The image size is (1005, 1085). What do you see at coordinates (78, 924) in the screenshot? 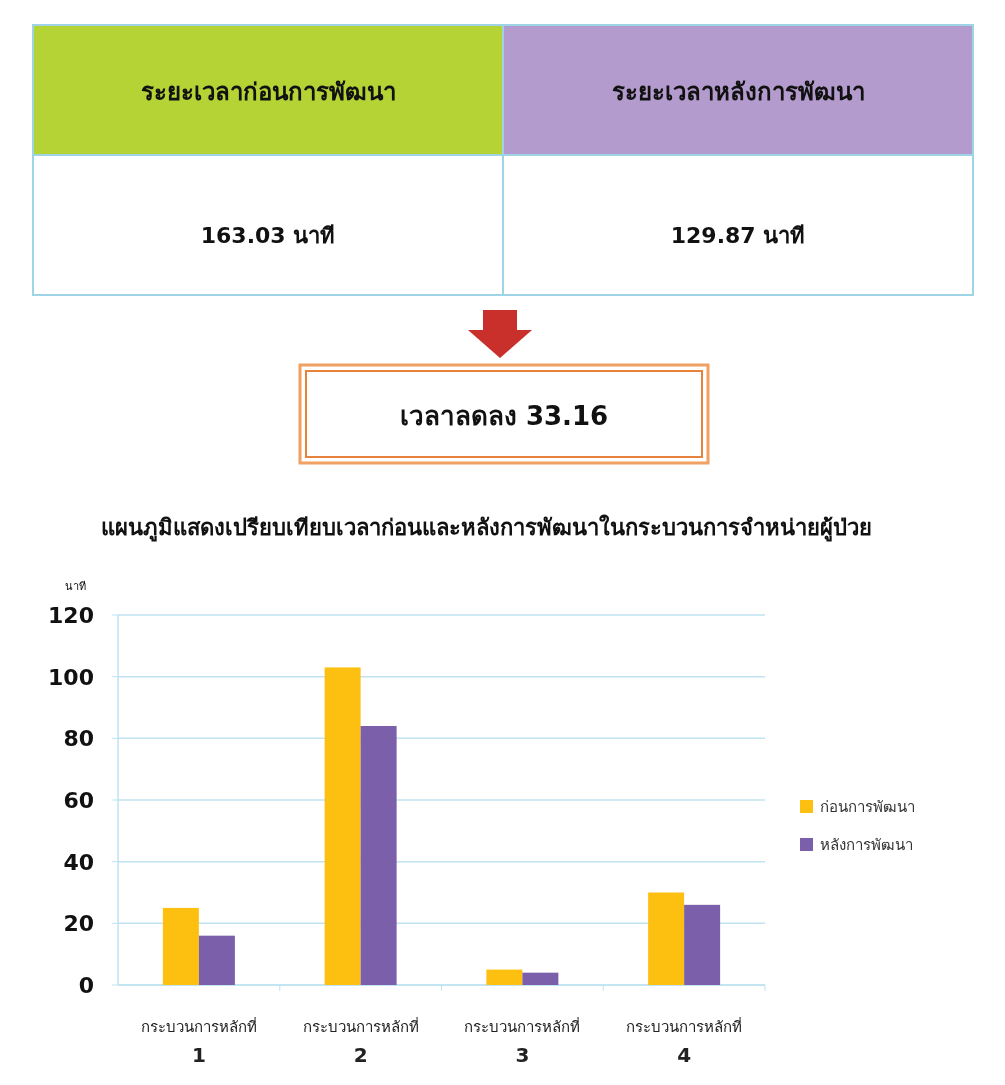
I see `y-tick-label: 20` at bounding box center [78, 924].